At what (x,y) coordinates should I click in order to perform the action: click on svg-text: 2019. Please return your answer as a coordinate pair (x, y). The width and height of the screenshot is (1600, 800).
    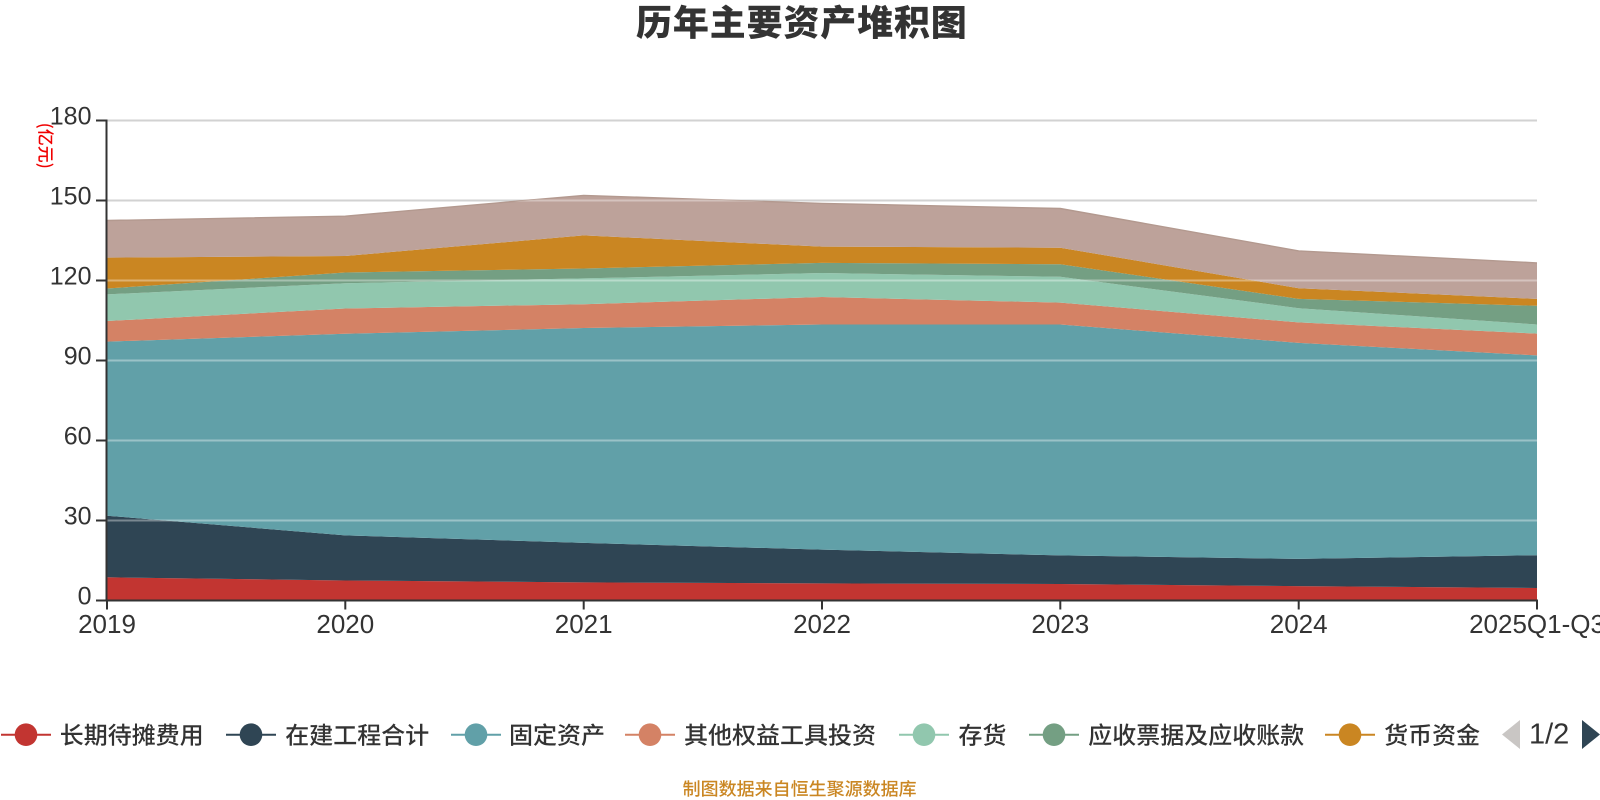
    Looking at the image, I should click on (107, 624).